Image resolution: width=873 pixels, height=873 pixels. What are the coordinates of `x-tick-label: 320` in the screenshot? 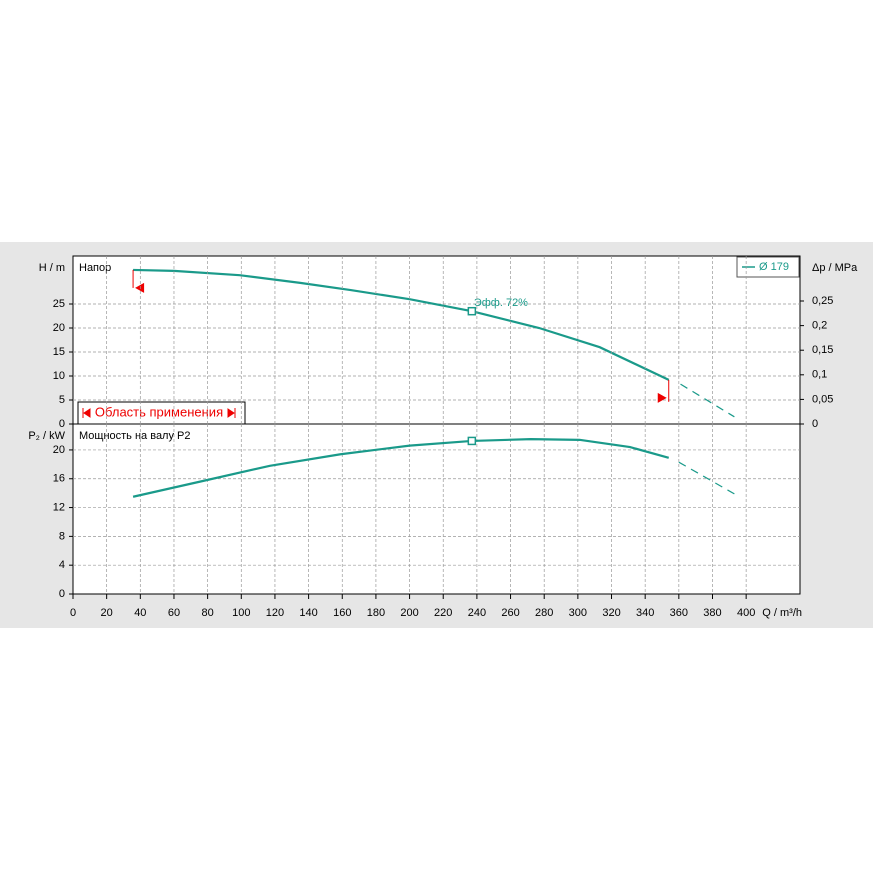 It's located at (611, 613).